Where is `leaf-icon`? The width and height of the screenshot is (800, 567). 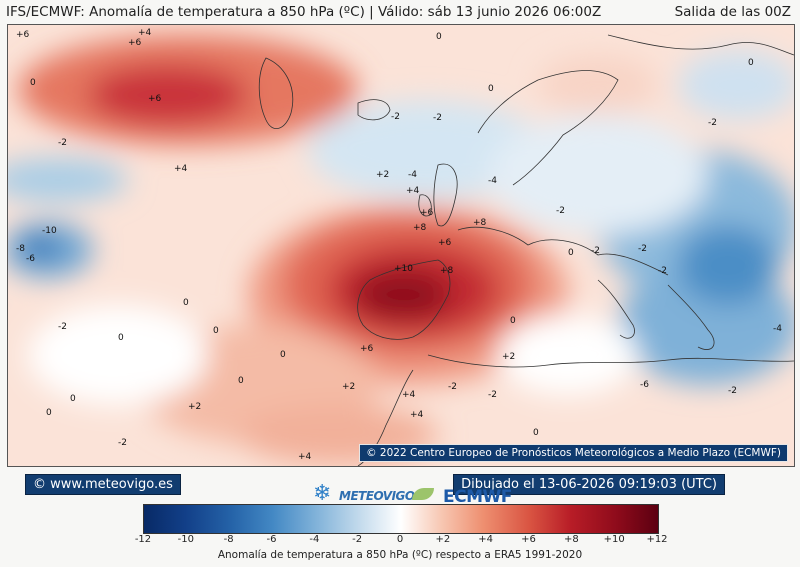 leaf-icon is located at coordinates (423, 494).